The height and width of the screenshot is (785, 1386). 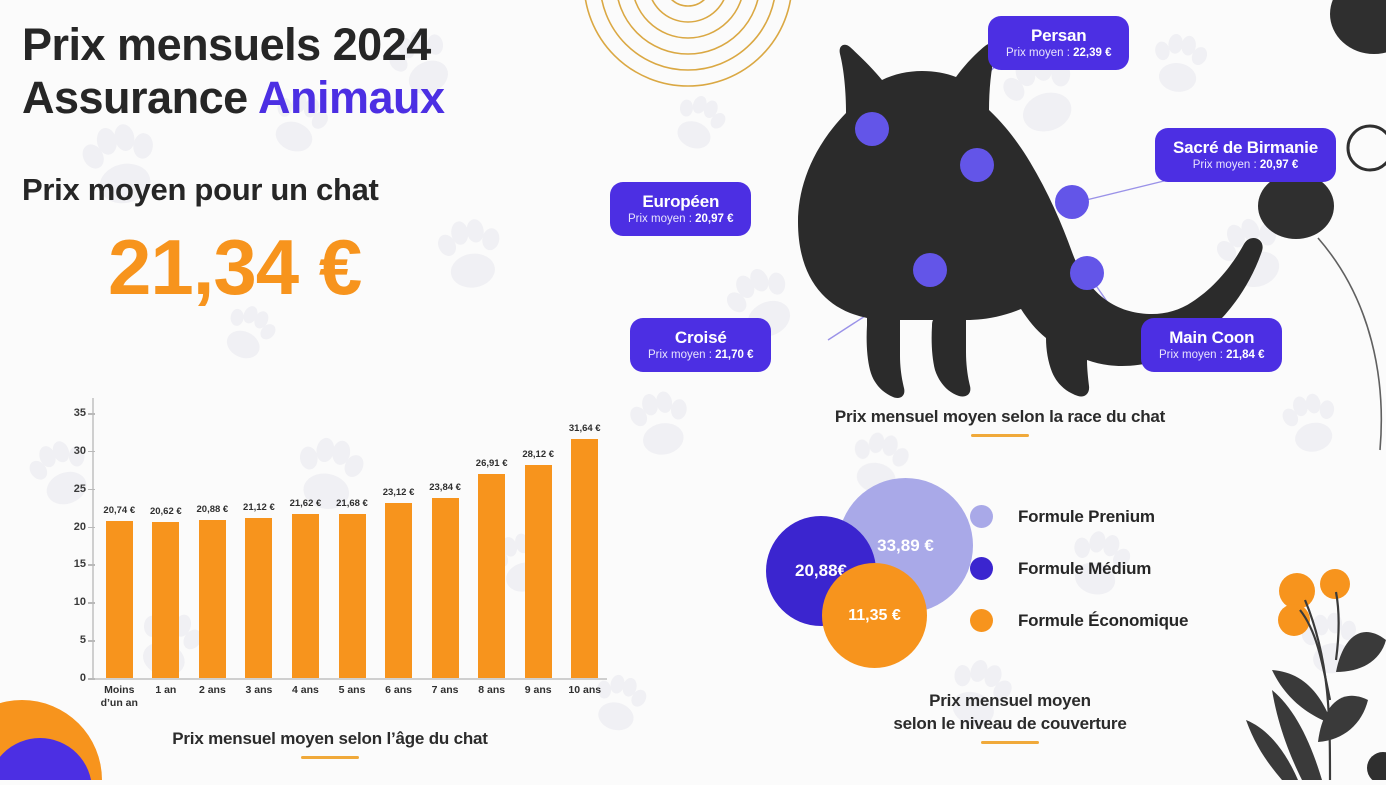 What do you see at coordinates (305, 504) in the screenshot?
I see `bar-value-label: 21,62 €` at bounding box center [305, 504].